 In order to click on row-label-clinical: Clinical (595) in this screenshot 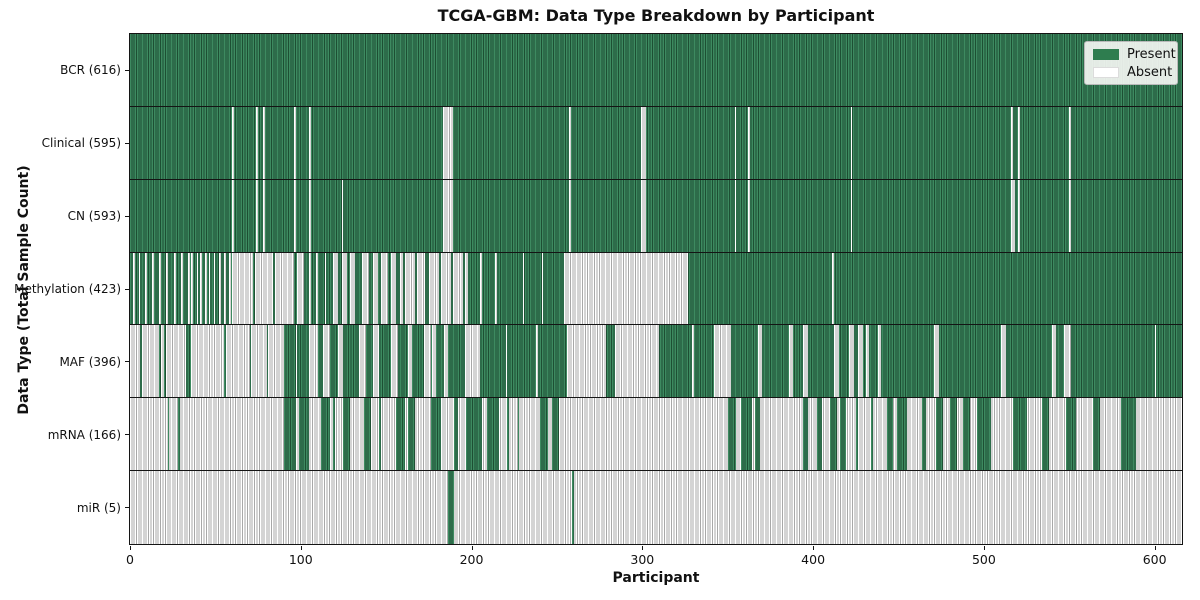, I will do `click(81, 143)`.